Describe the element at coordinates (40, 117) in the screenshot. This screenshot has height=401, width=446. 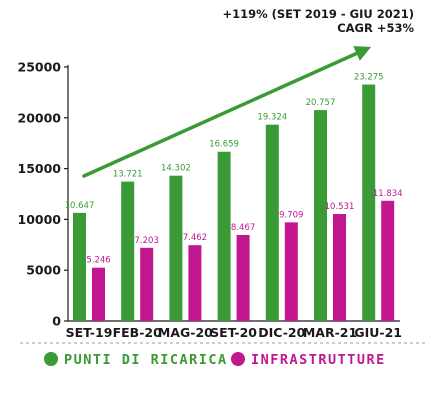
I see `y-tick-label: 20000` at that location.